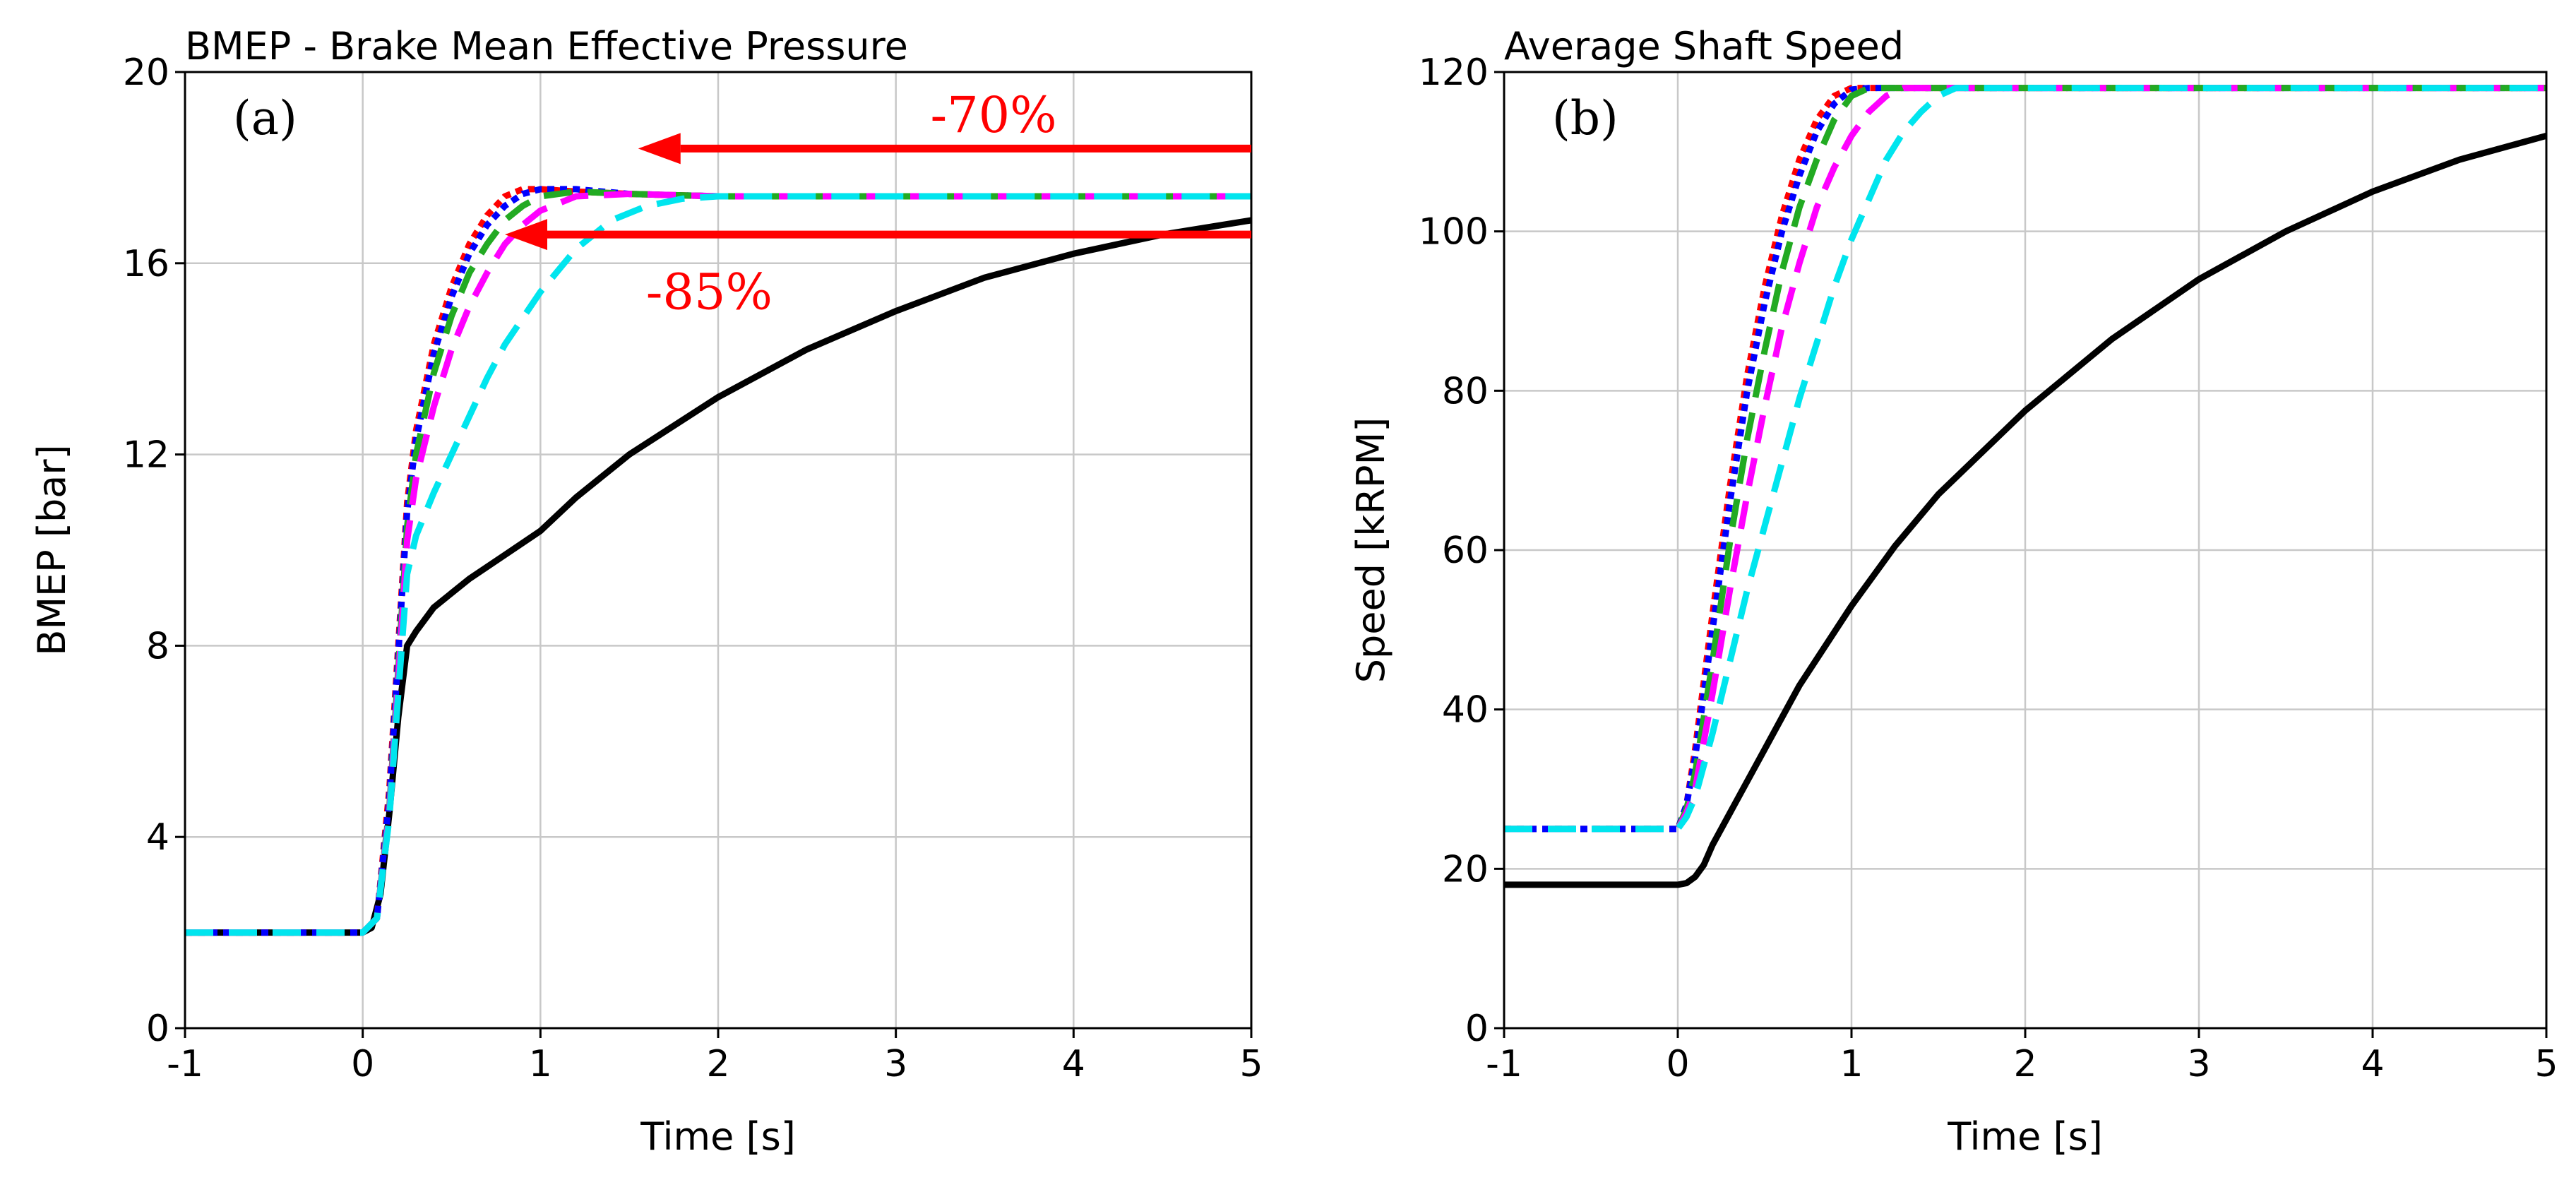 Image resolution: width=2576 pixels, height=1192 pixels. I want to click on panel-label: (a), so click(265, 118).